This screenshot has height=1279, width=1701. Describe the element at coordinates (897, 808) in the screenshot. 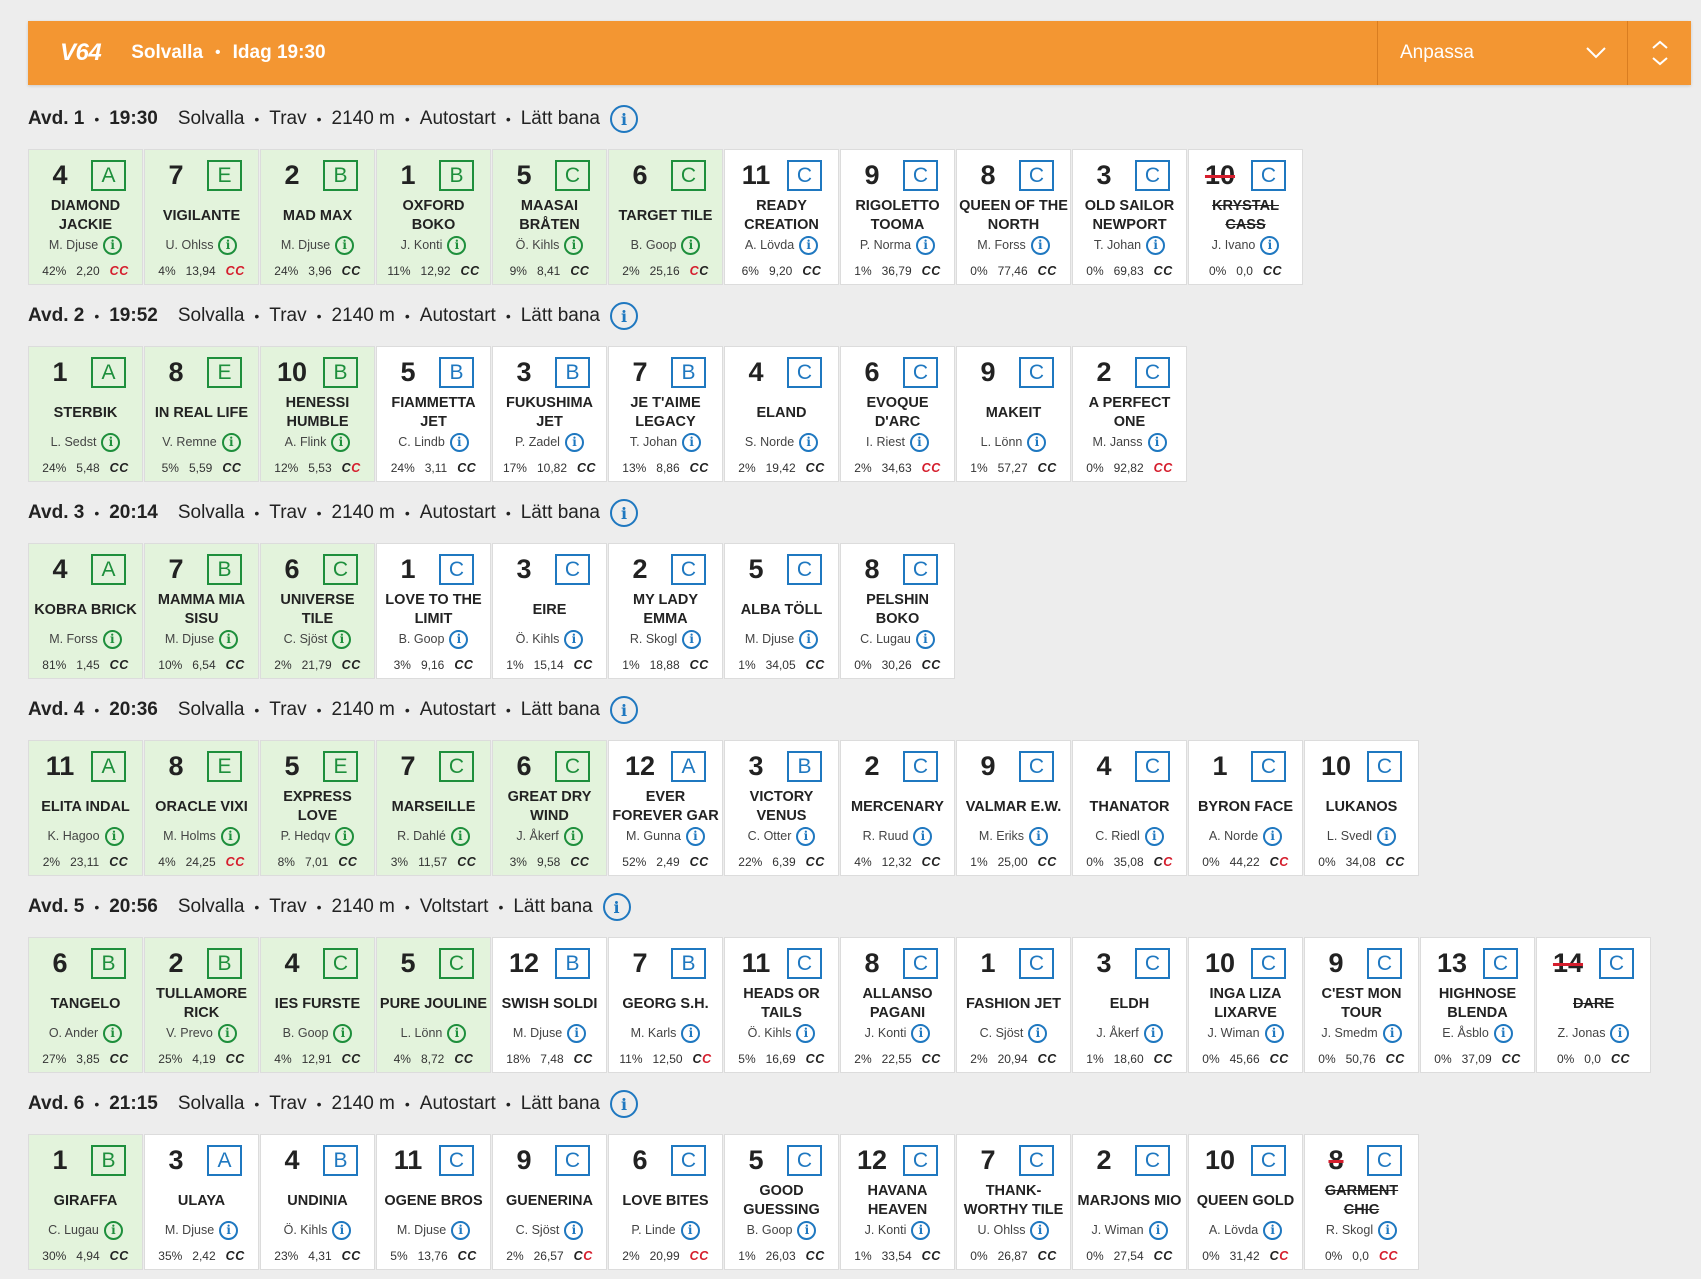

I see `horse-card: 2 C MERCENARY R. Ruud i 4% 12,32 CC` at that location.